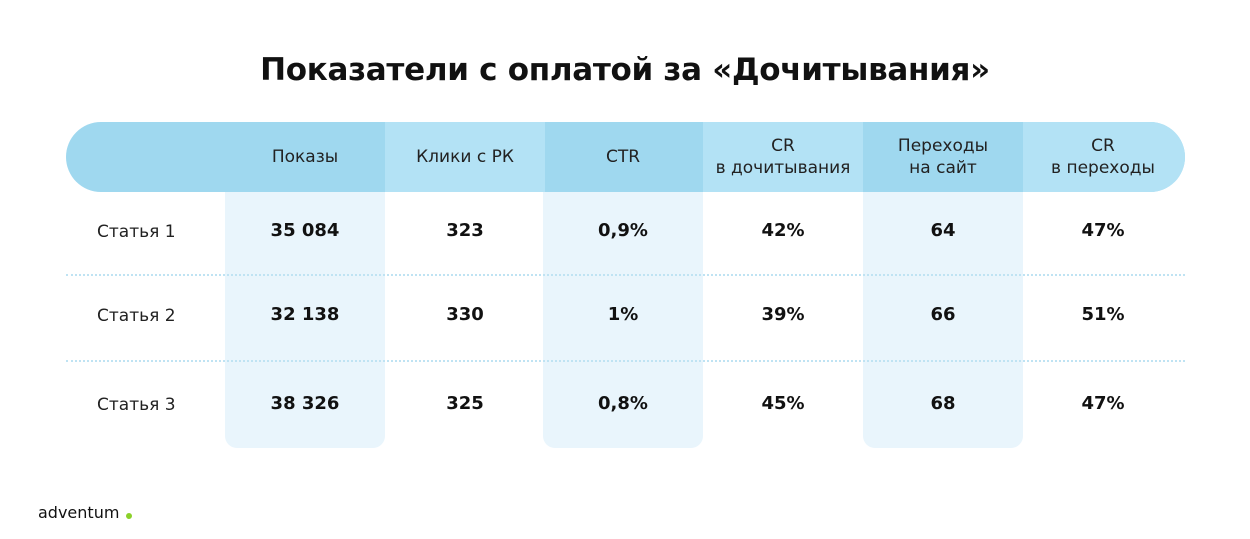 This screenshot has height=539, width=1250. What do you see at coordinates (943, 146) in the screenshot?
I see `header-cell: Переходы` at bounding box center [943, 146].